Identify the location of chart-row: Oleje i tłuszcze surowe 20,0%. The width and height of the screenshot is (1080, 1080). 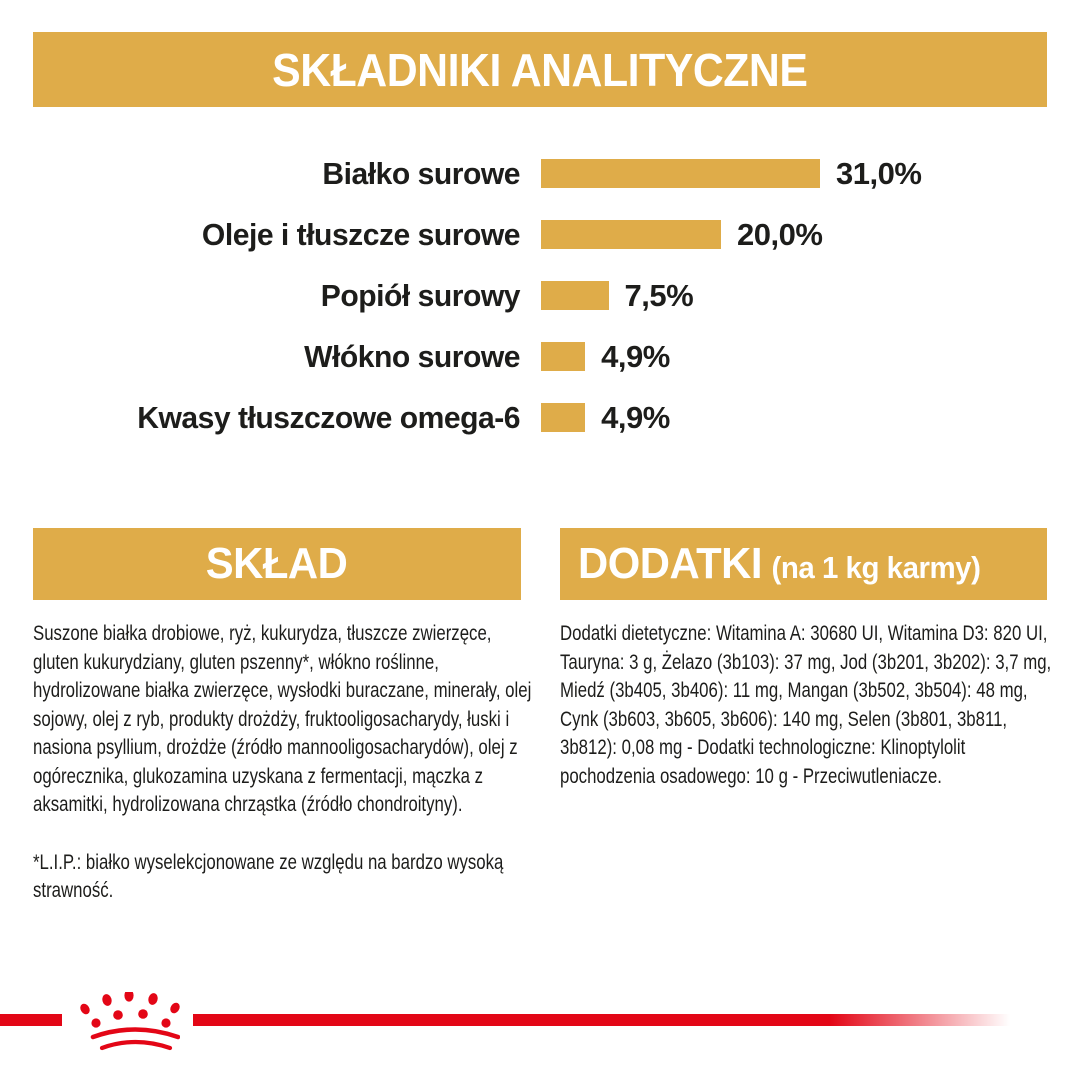
(540, 234).